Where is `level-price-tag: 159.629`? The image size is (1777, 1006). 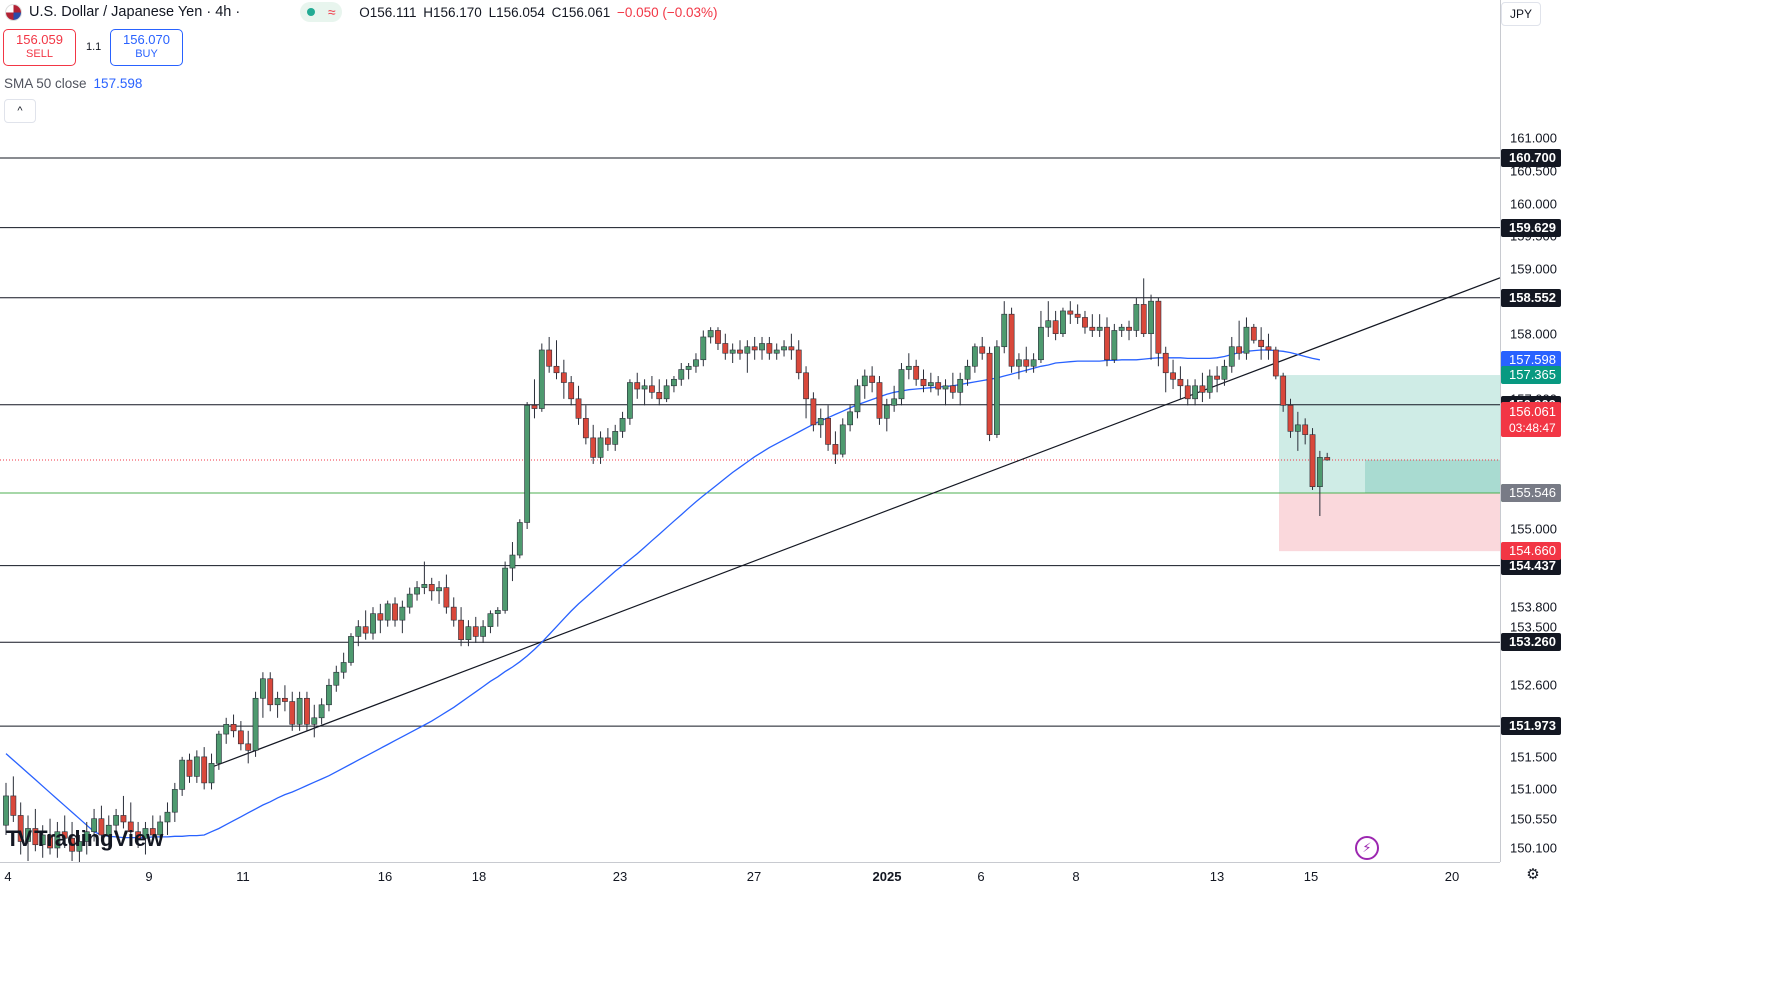 level-price-tag: 159.629 is located at coordinates (1531, 227).